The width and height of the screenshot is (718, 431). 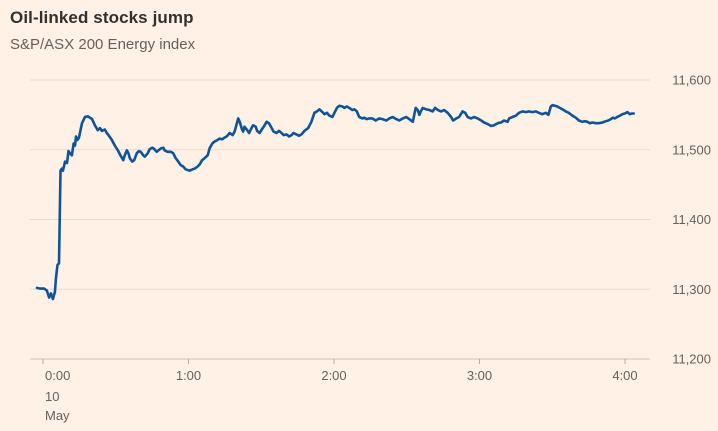 I want to click on x-axis-tick-label: 0:00, so click(x=57, y=375).